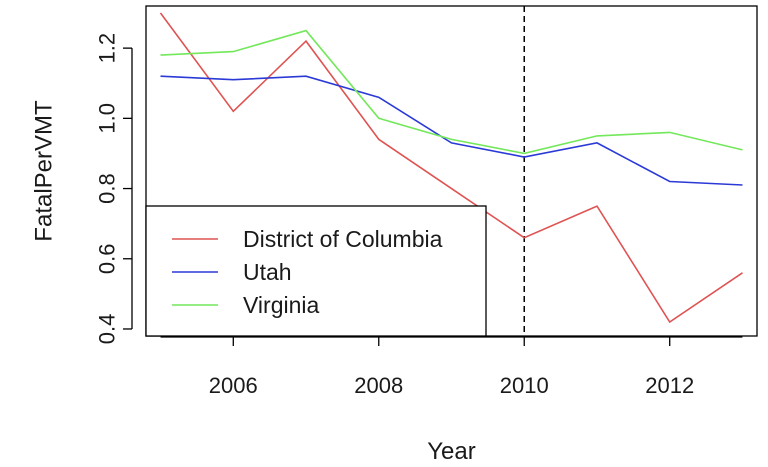  I want to click on x-axis: 2006 2008 2010 2012, so click(451, 367).